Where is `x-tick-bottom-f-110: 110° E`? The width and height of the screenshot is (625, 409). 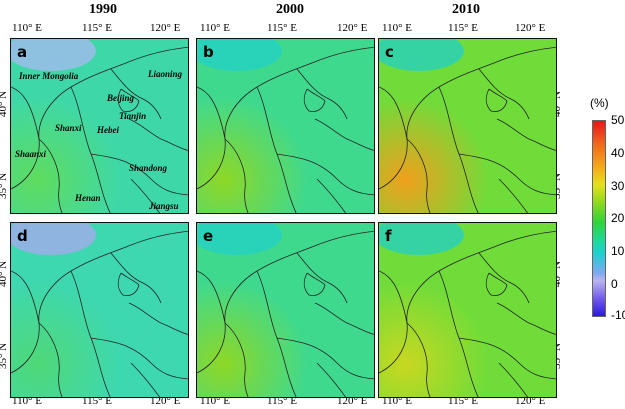
x-tick-bottom-f-110: 110° E is located at coordinates (397, 401).